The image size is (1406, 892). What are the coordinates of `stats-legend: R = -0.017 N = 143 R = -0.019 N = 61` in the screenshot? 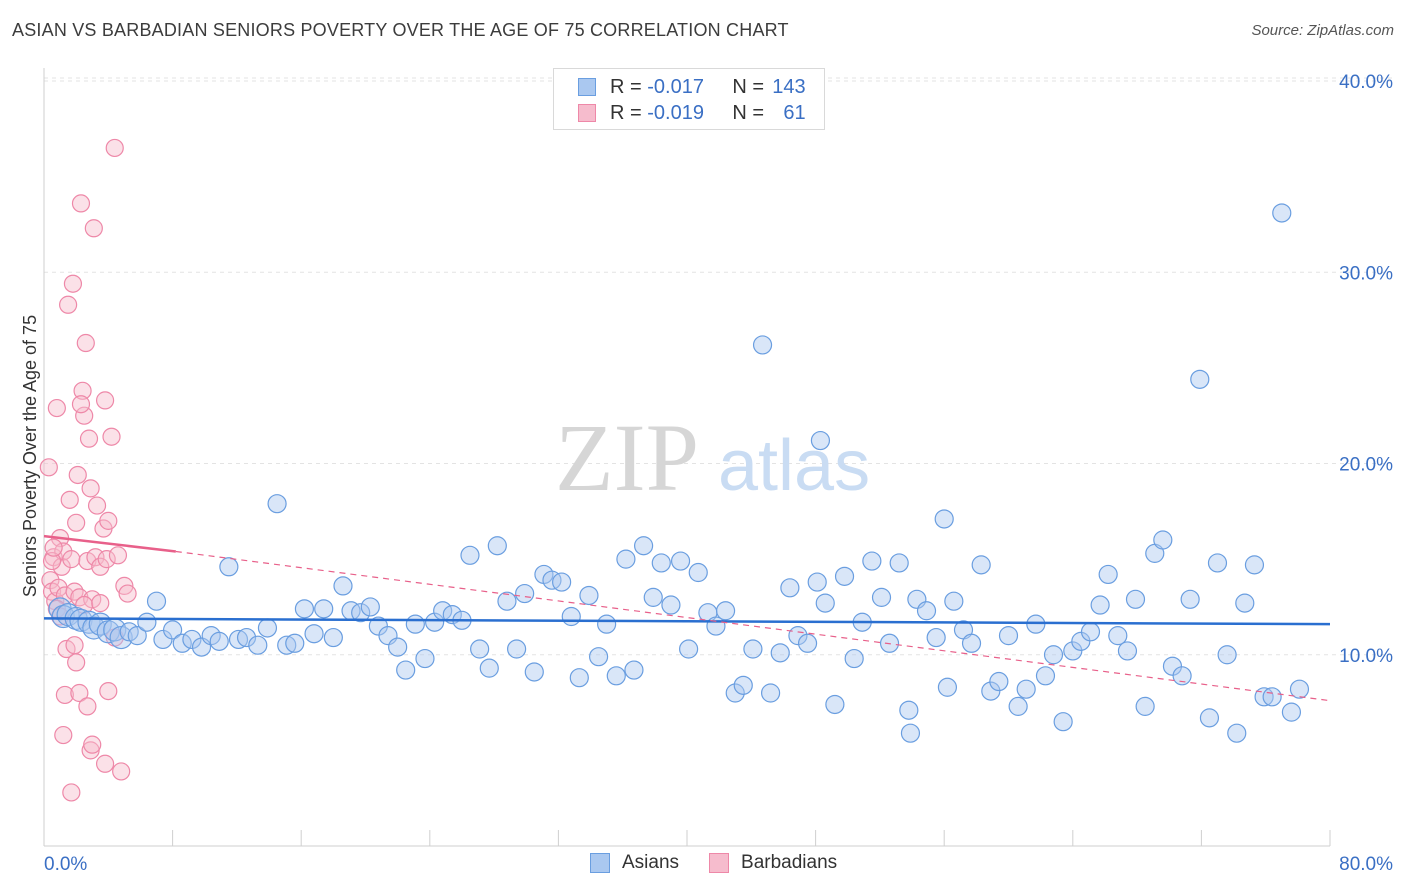 It's located at (689, 99).